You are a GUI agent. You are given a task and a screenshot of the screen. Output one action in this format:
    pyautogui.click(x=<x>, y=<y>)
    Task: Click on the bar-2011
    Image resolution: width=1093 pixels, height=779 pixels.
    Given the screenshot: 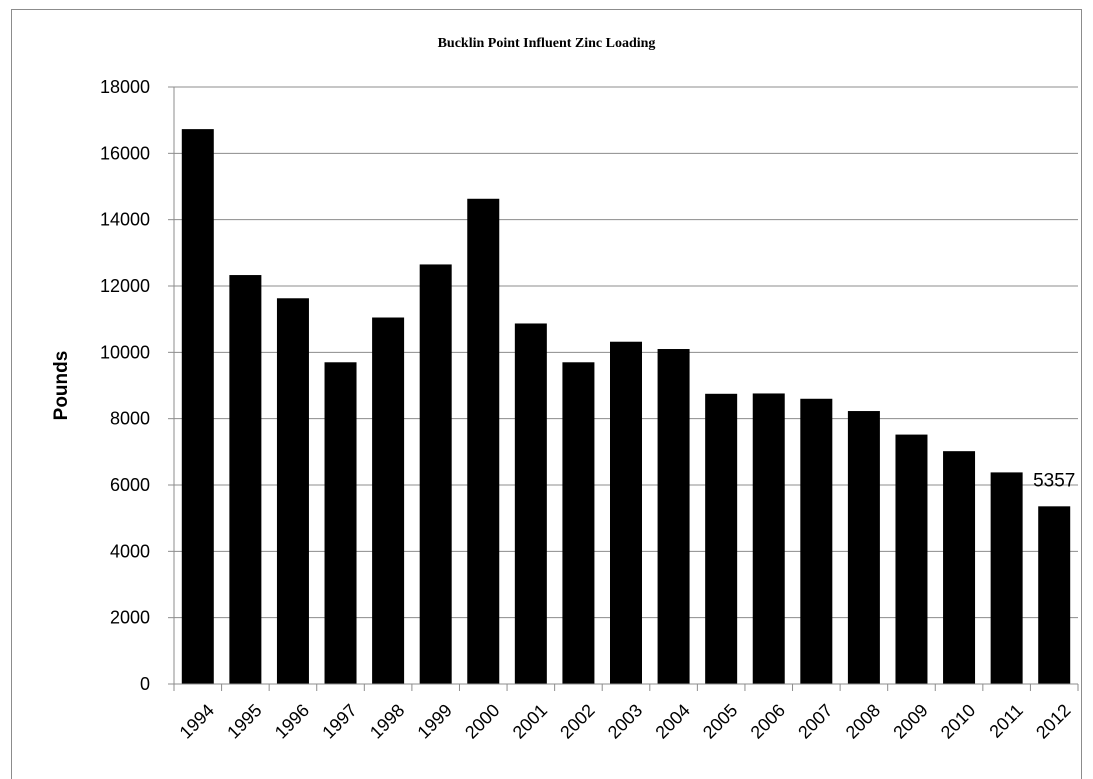 What is the action you would take?
    pyautogui.click(x=1006, y=578)
    